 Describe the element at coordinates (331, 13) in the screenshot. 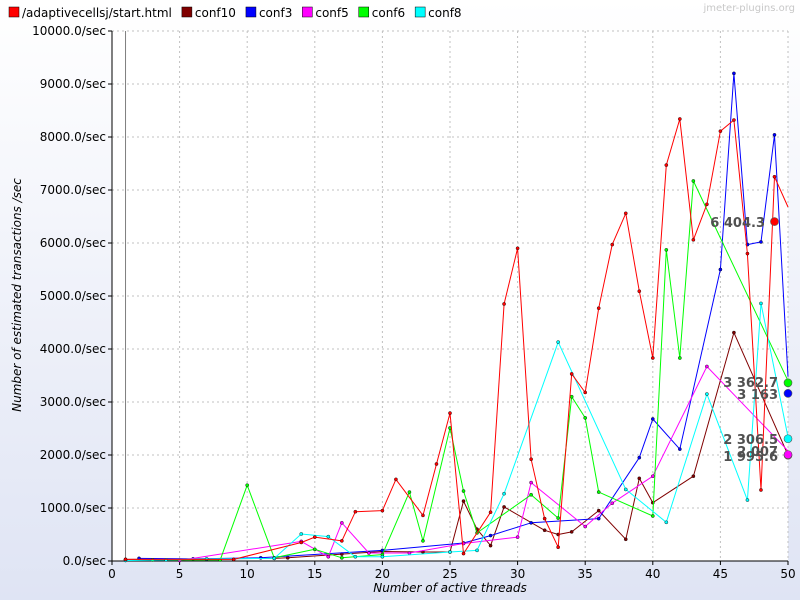

I see `legend-label: conf5` at that location.